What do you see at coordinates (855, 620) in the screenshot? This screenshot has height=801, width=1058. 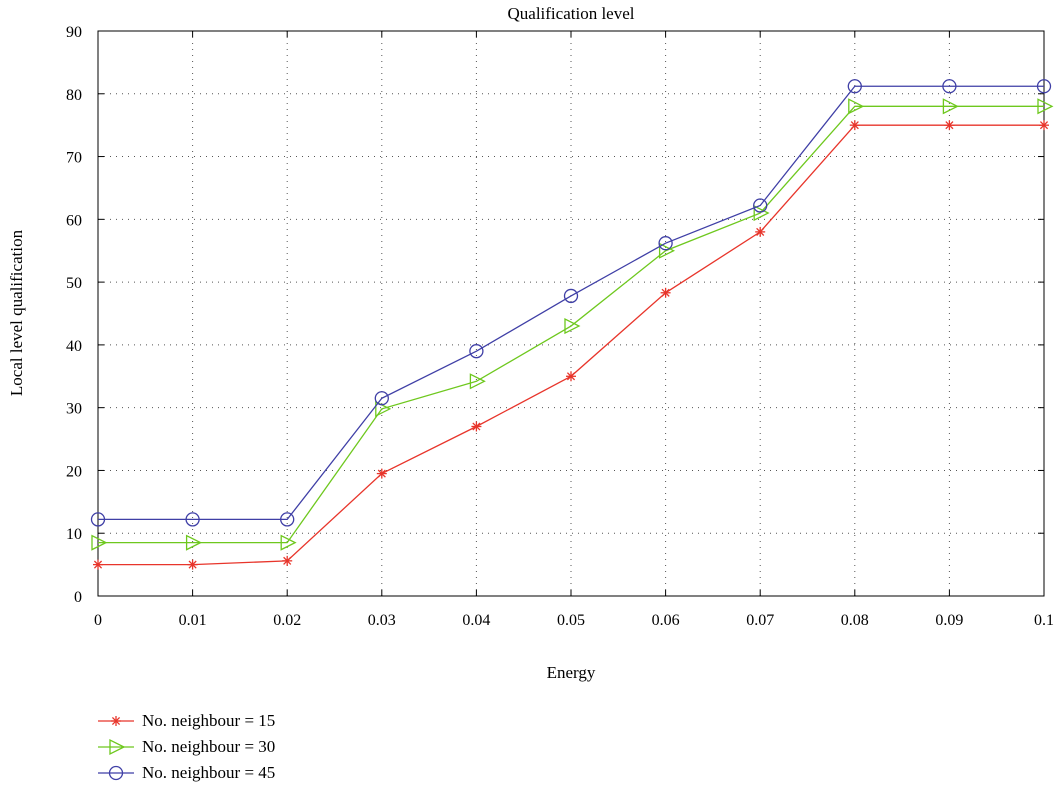 I see `x-tick-label: 0.08` at bounding box center [855, 620].